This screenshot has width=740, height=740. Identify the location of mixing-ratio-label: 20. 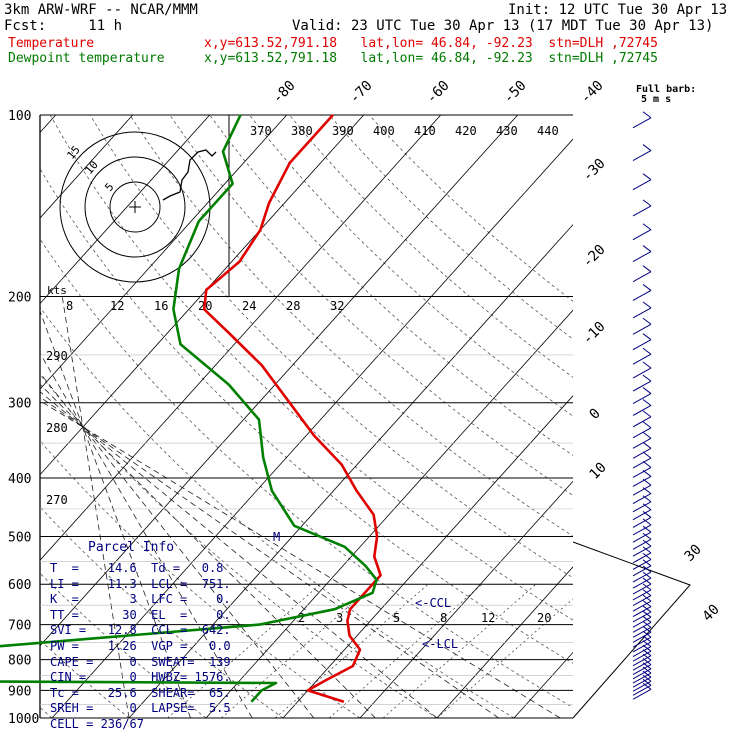
(544, 618).